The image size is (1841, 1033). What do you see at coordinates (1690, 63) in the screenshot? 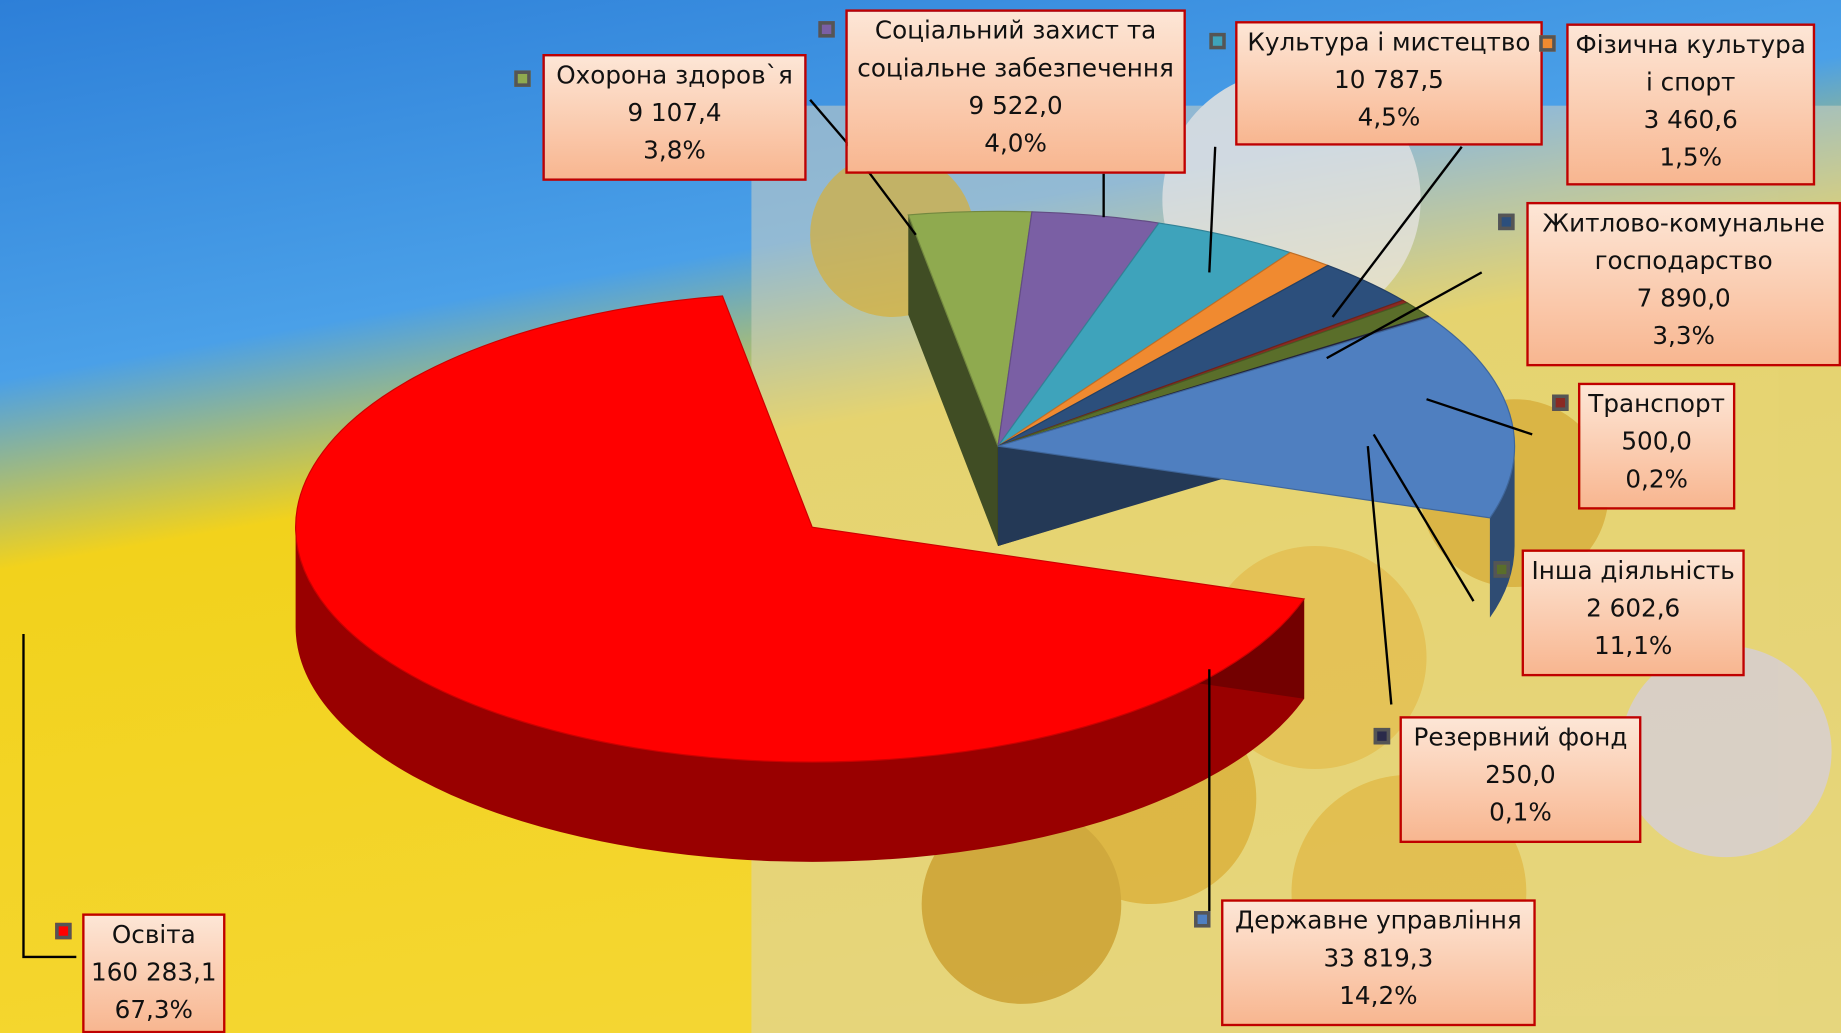
I see `category: Фізична культура і спорт` at bounding box center [1690, 63].